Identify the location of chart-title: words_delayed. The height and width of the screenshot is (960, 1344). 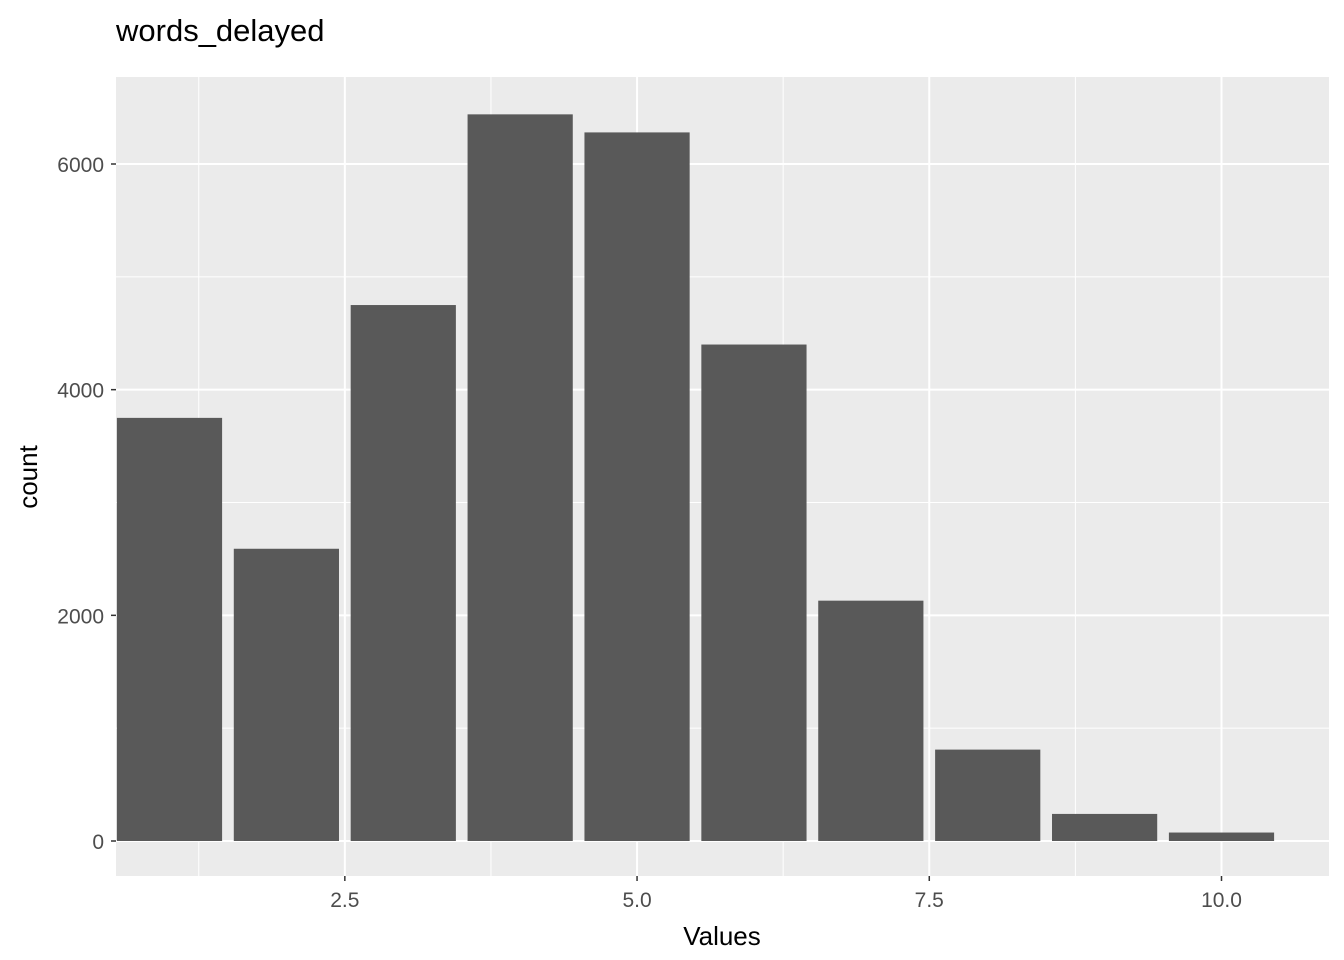
(220, 30).